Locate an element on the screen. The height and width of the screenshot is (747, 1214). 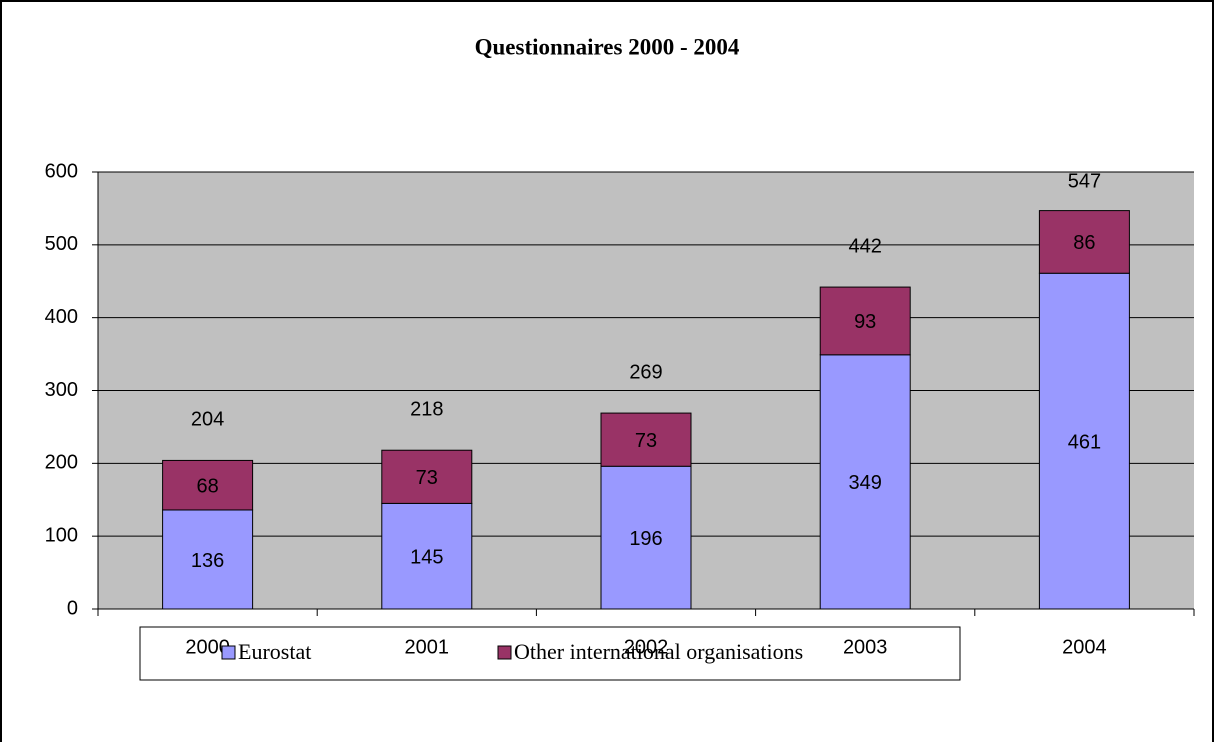
x-tick-label: 2001 is located at coordinates (427, 647).